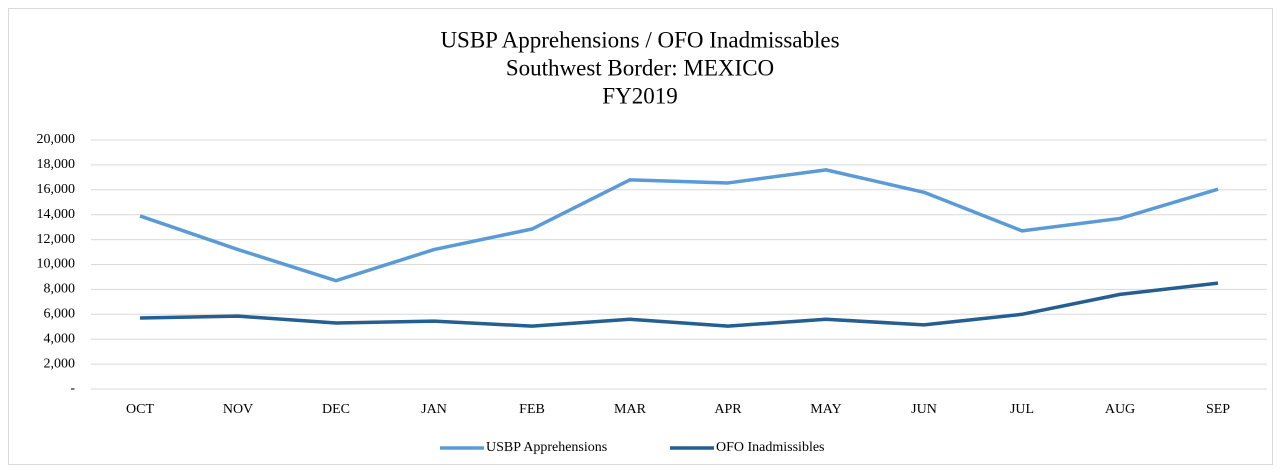 The image size is (1281, 474). I want to click on y-tick-label: 8,000, so click(60, 289).